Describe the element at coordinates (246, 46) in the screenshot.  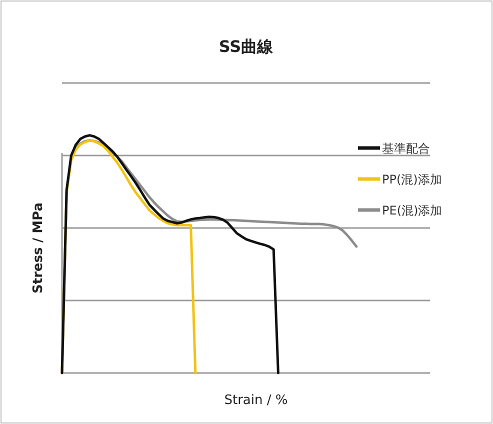
I see `chart-title: SS曲線` at that location.